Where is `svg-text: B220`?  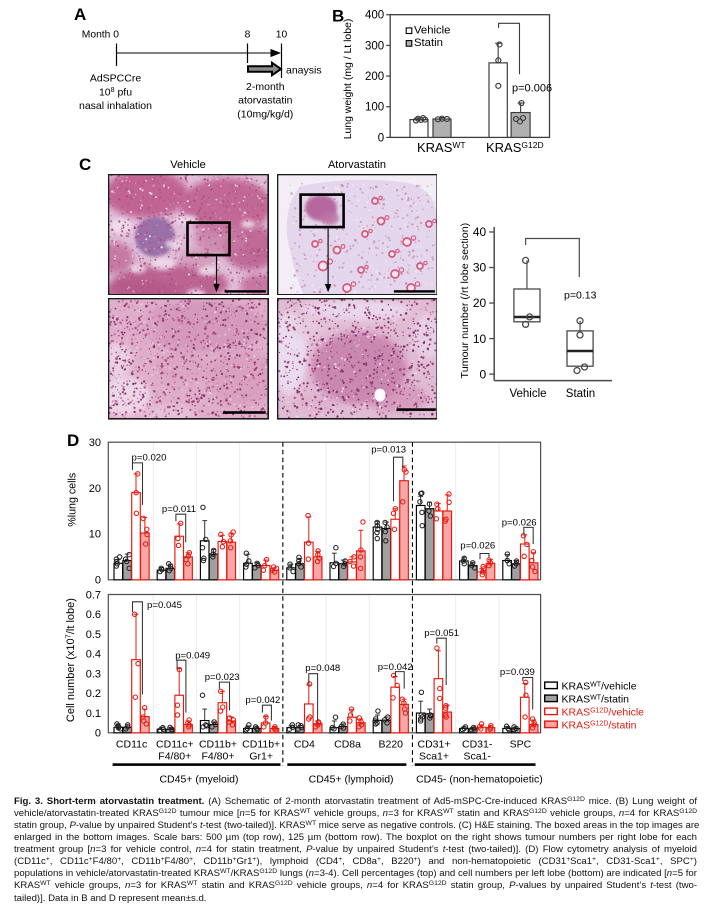
svg-text: B220 is located at coordinates (391, 745).